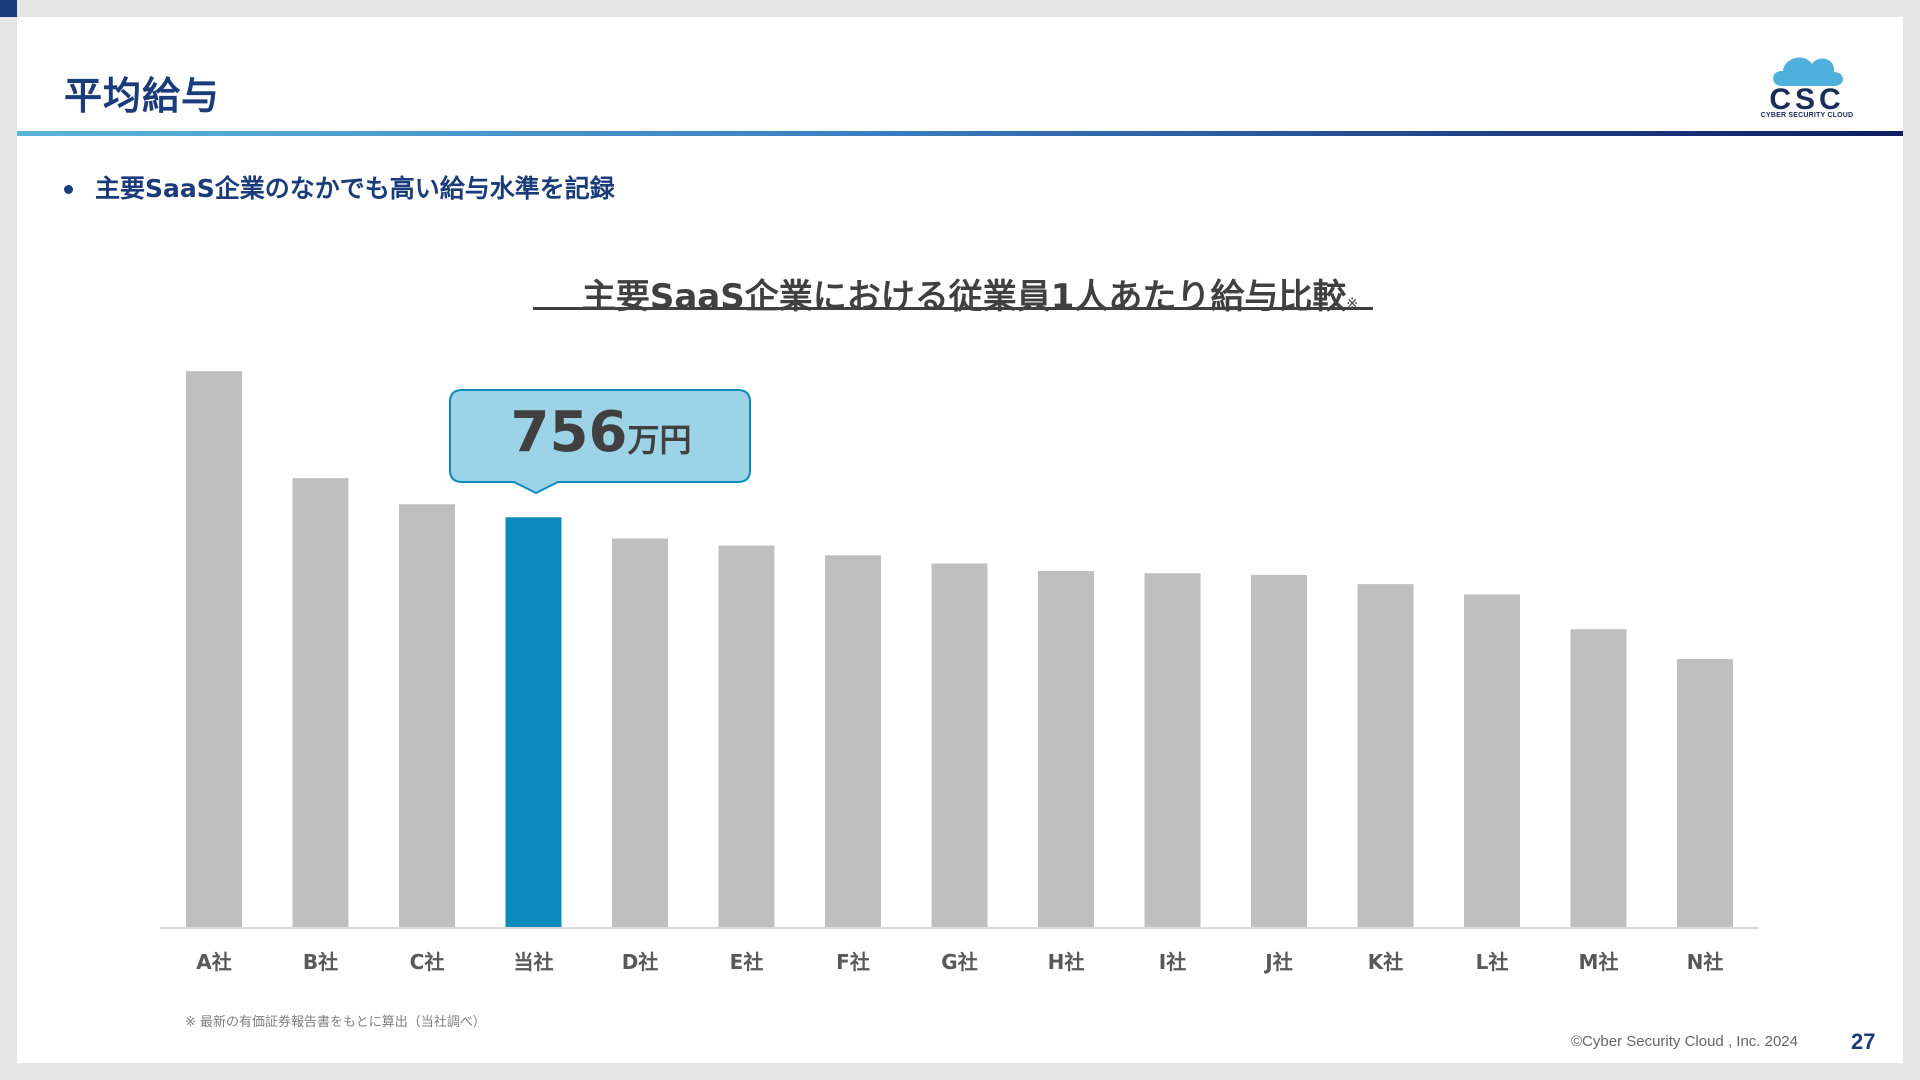 This screenshot has height=1080, width=1920. What do you see at coordinates (213, 962) in the screenshot?
I see `x-tick-label: A社` at bounding box center [213, 962].